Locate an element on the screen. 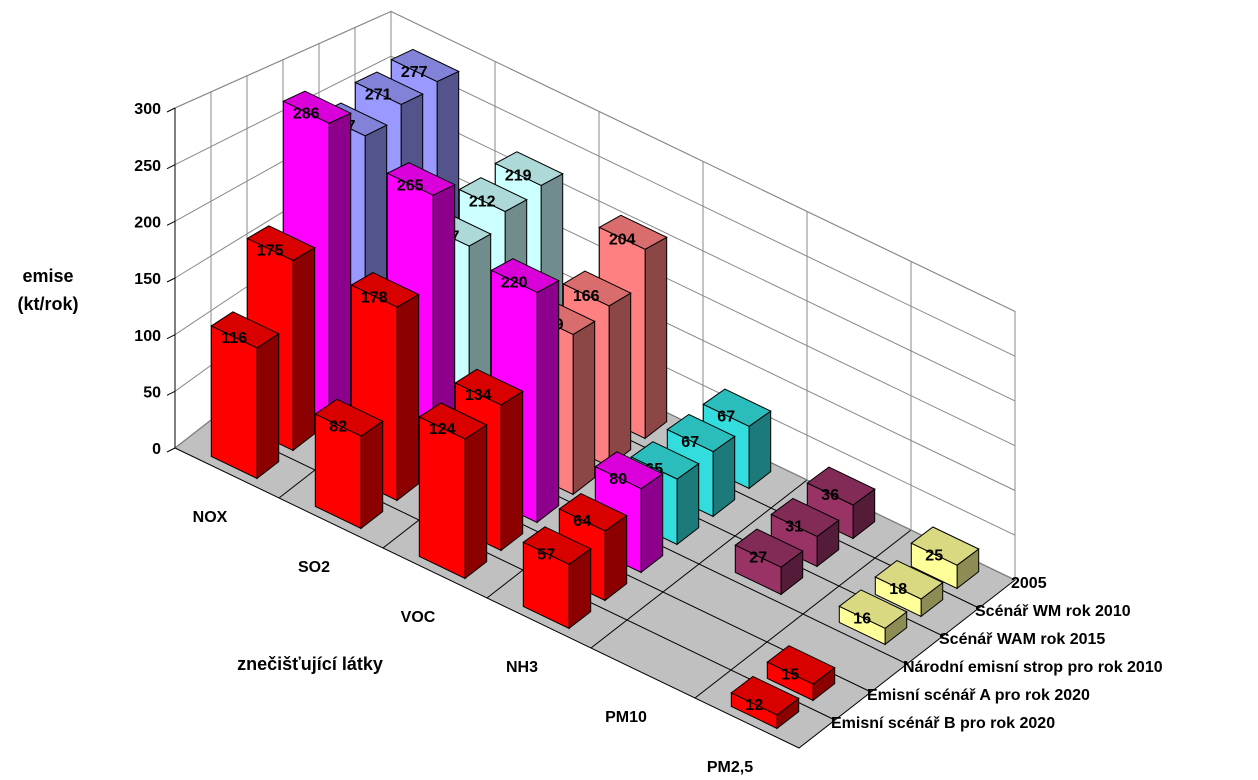 This screenshot has width=1258, height=780. x-tick-label: VOC is located at coordinates (418, 617).